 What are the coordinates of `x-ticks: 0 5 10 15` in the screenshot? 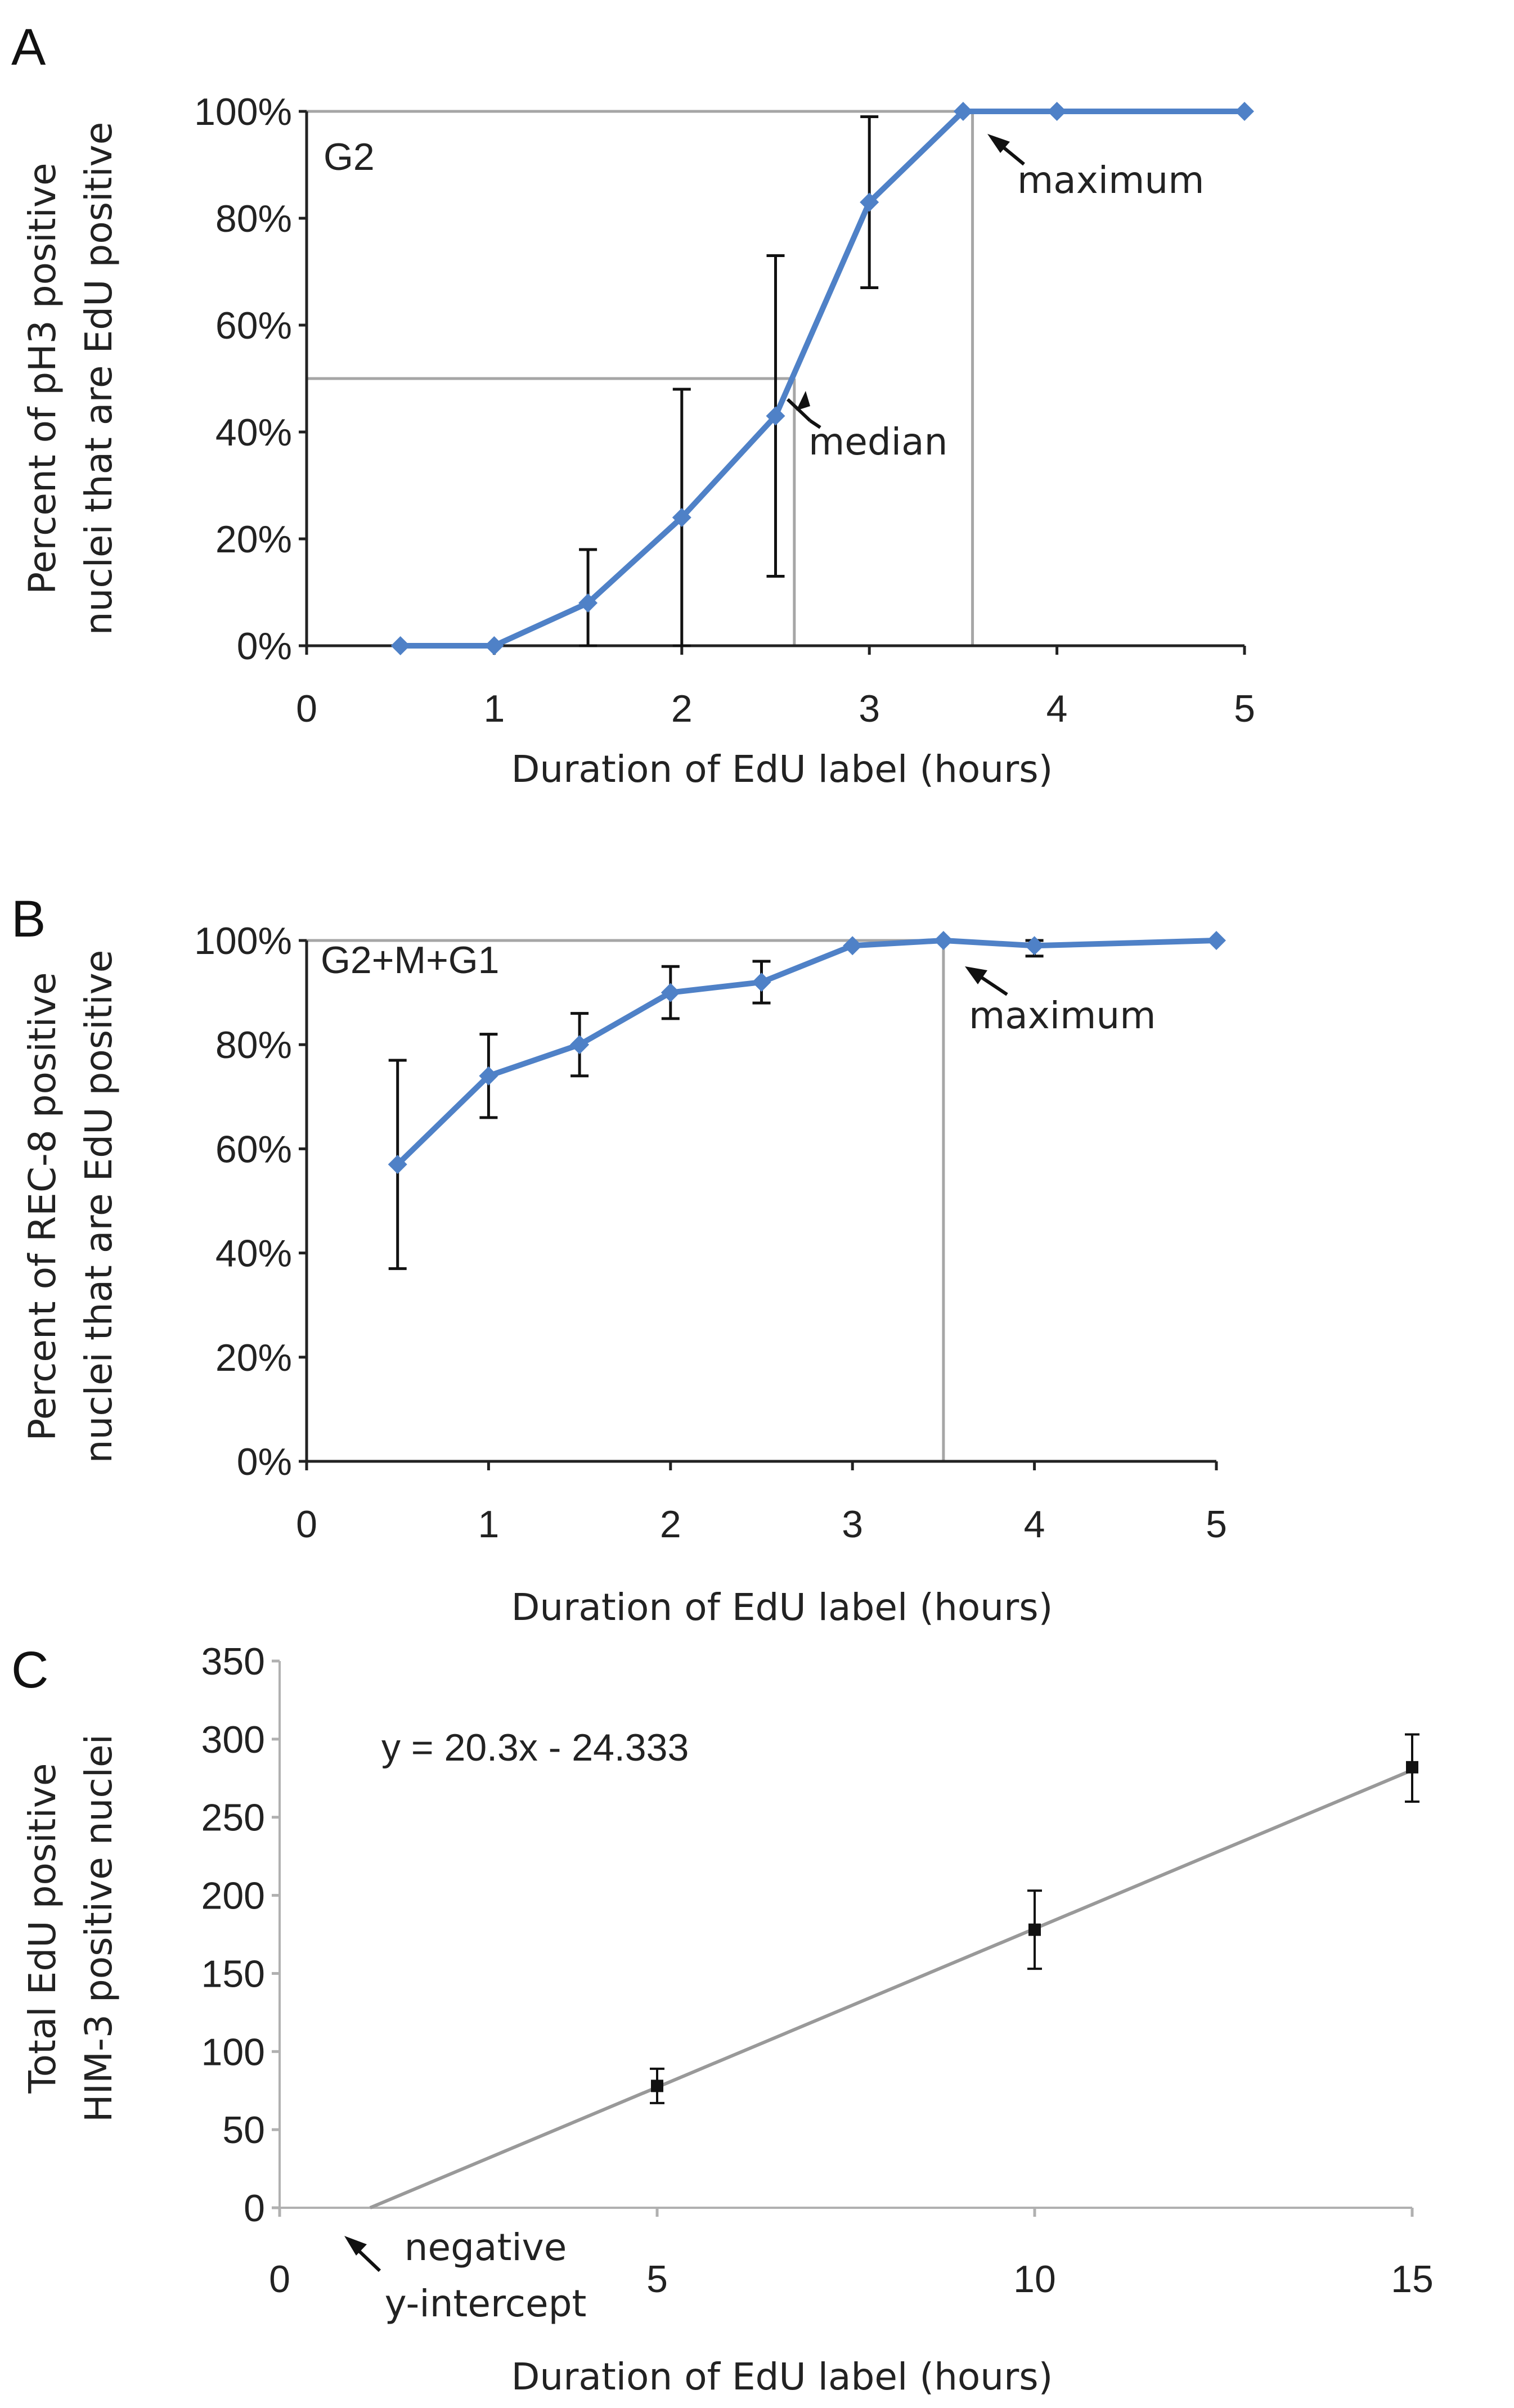 It's located at (851, 2254).